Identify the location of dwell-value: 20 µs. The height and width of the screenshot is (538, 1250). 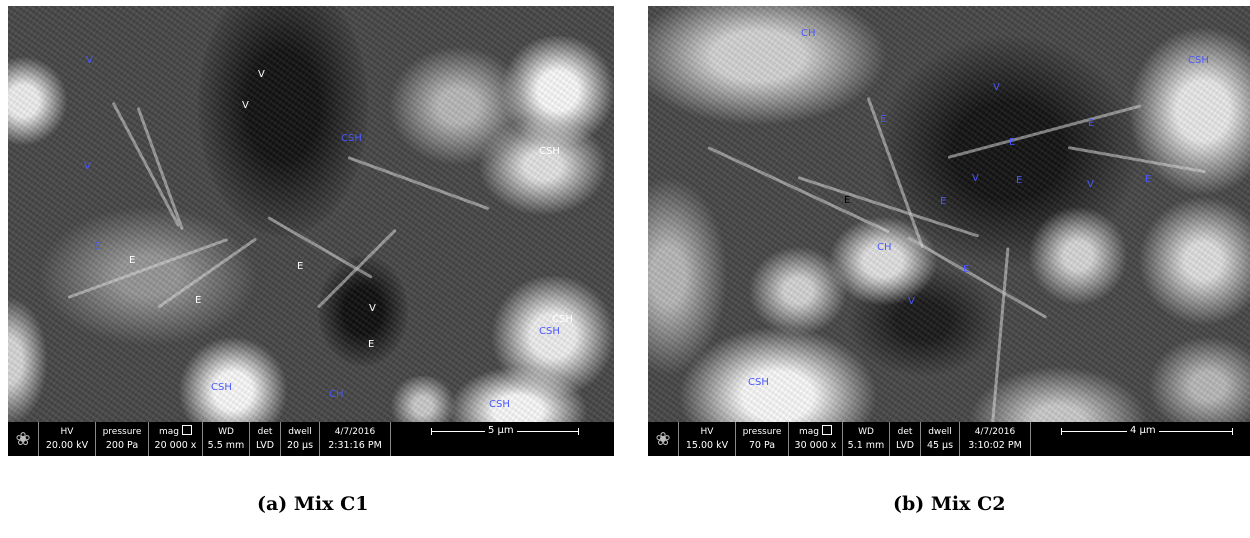
(300, 445).